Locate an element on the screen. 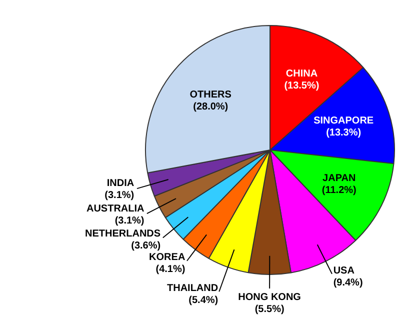 This screenshot has height=323, width=420. slice-label: JAPAN is located at coordinates (339, 178).